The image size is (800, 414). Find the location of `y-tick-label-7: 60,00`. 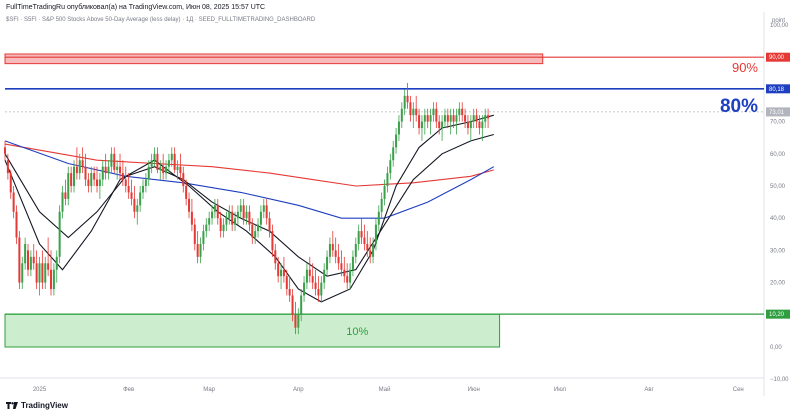

y-tick-label-7: 60,00 is located at coordinates (778, 155).